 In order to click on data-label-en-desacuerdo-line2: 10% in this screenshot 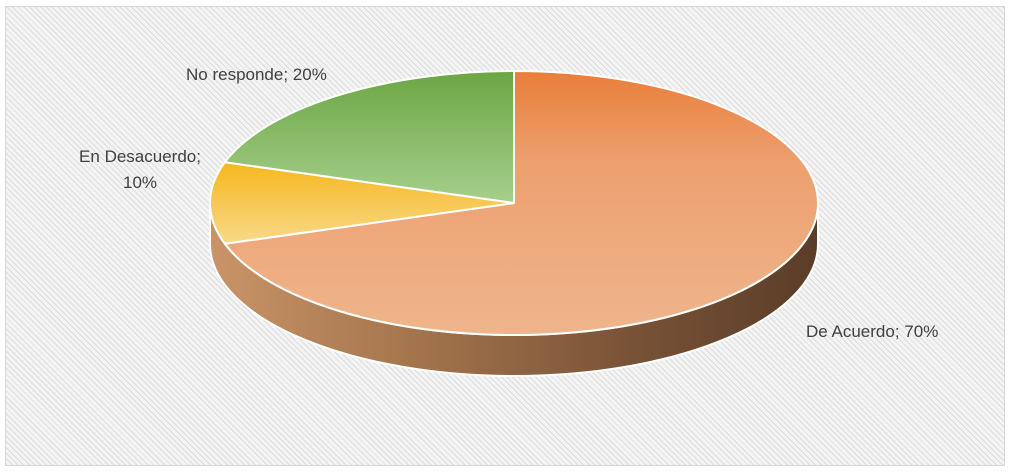, I will do `click(140, 182)`.